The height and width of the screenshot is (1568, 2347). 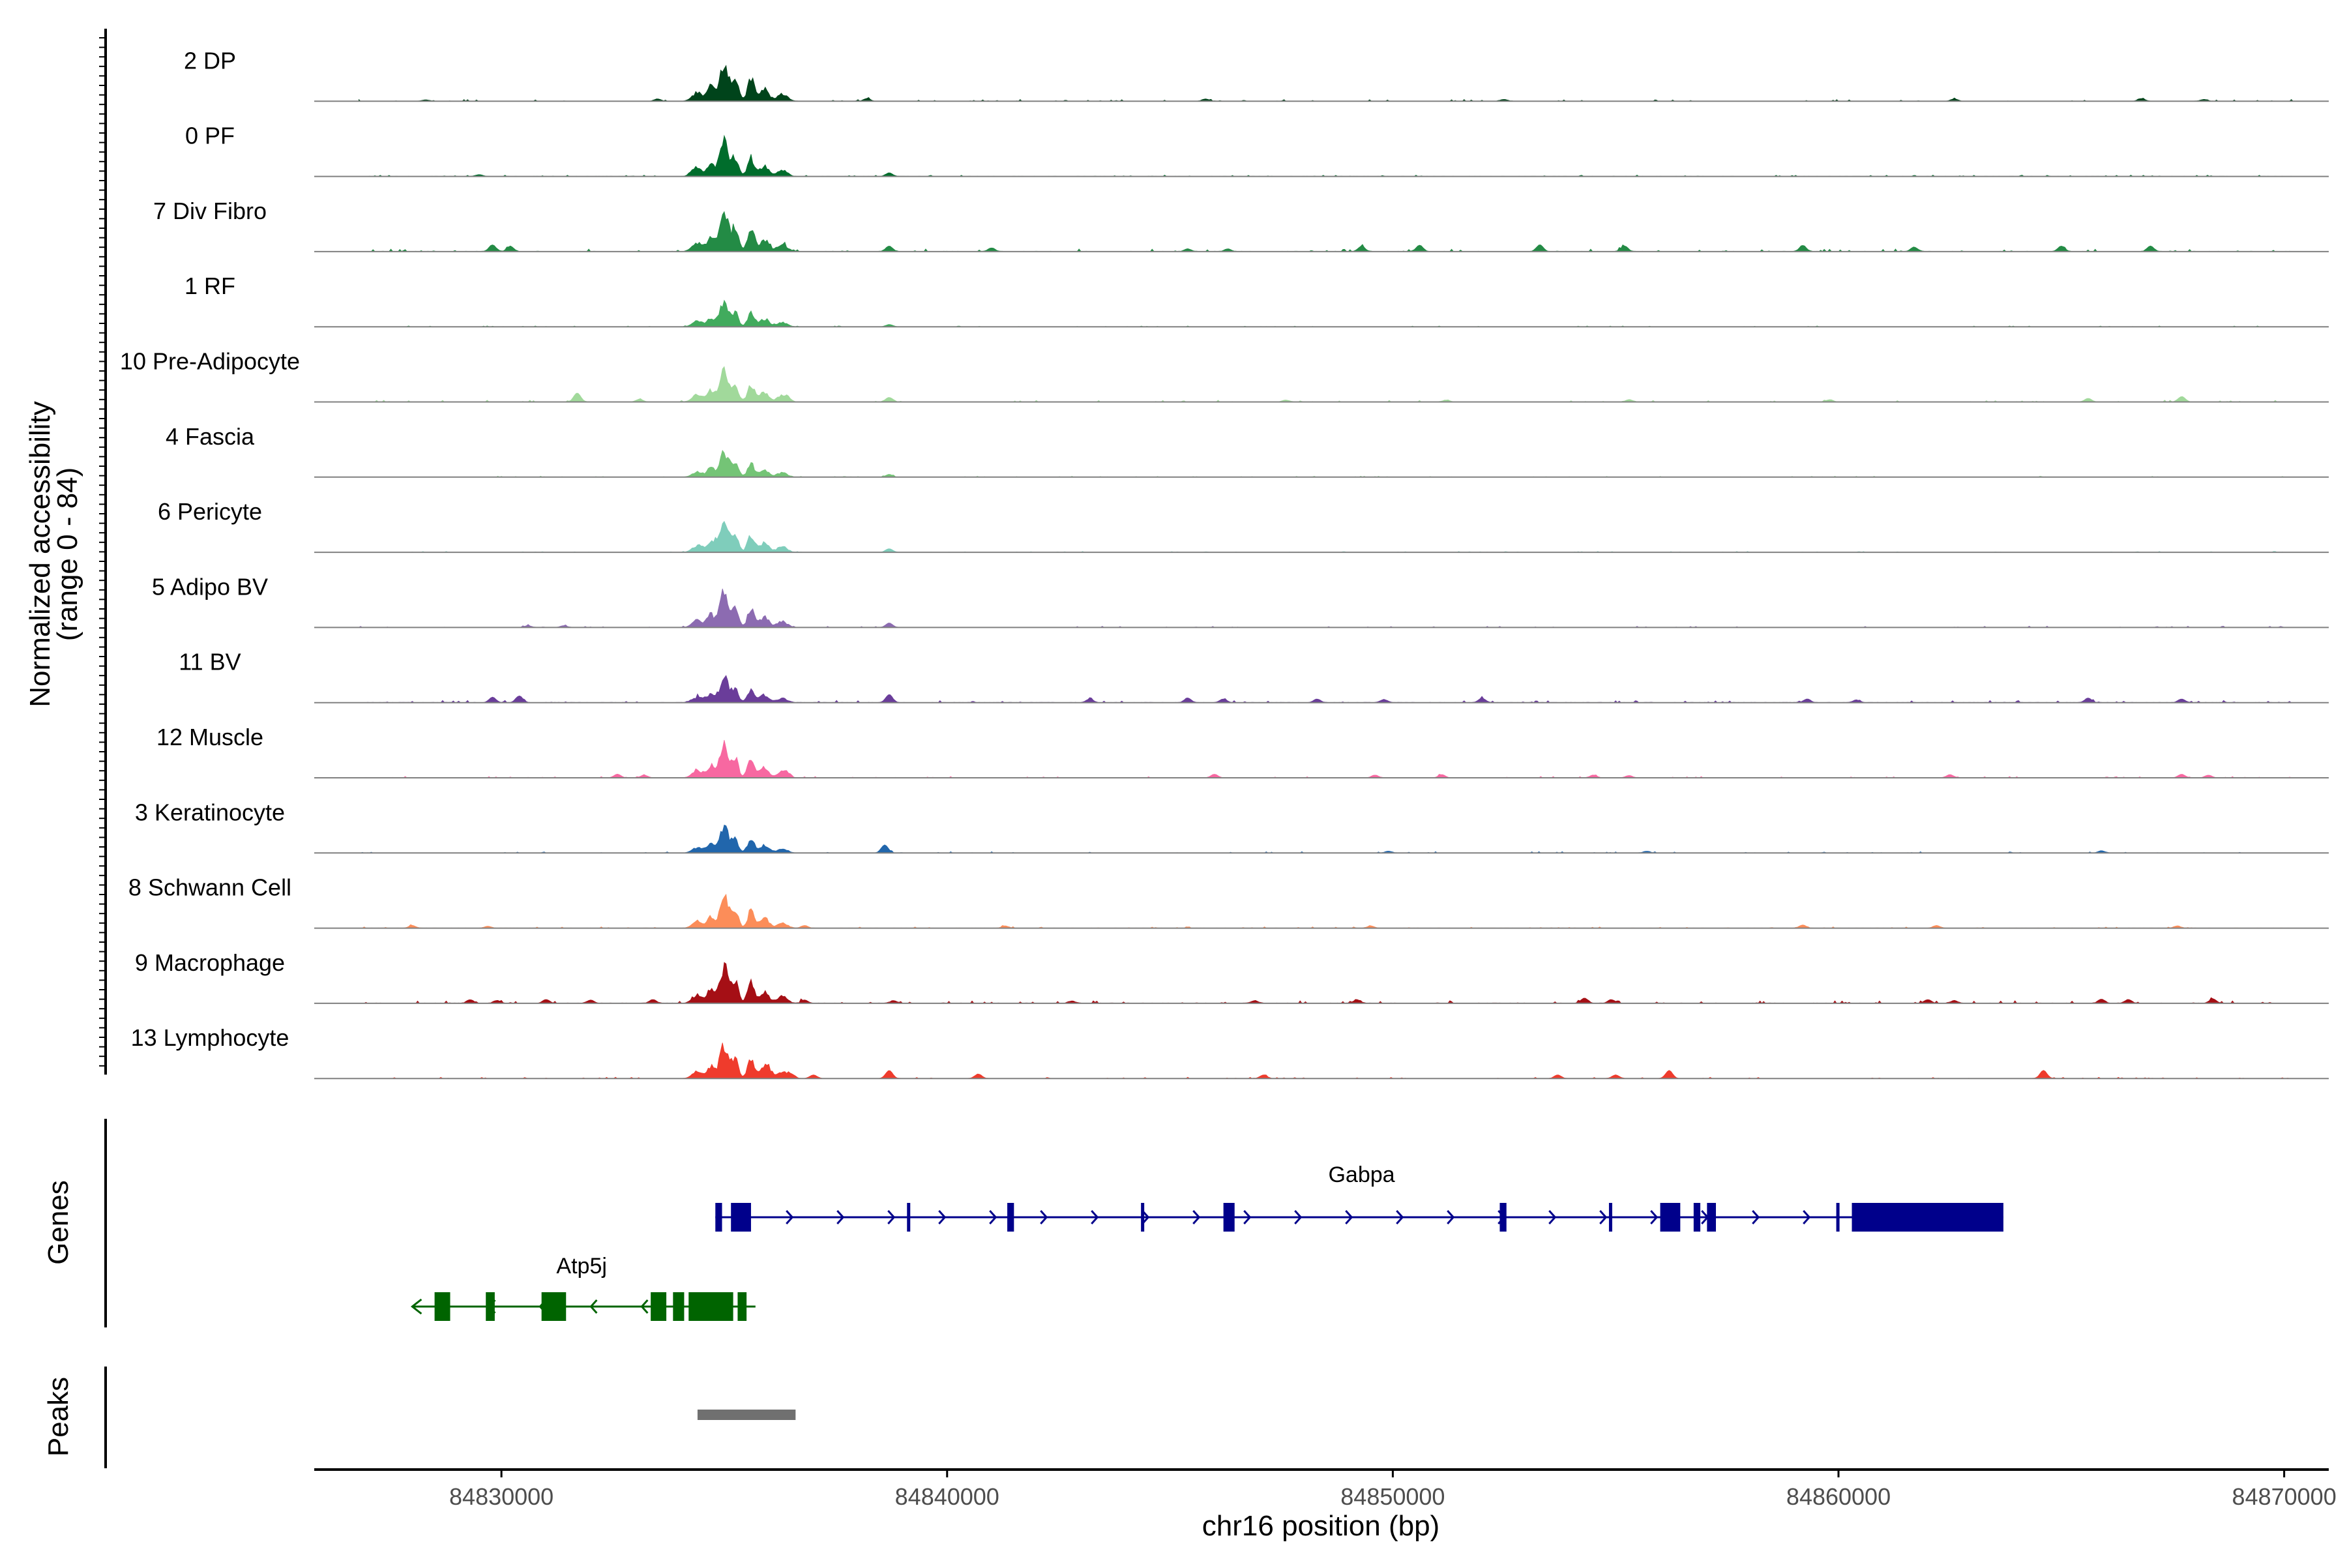 I want to click on track-0-pf: 0 PF, so click(x=1257, y=150).